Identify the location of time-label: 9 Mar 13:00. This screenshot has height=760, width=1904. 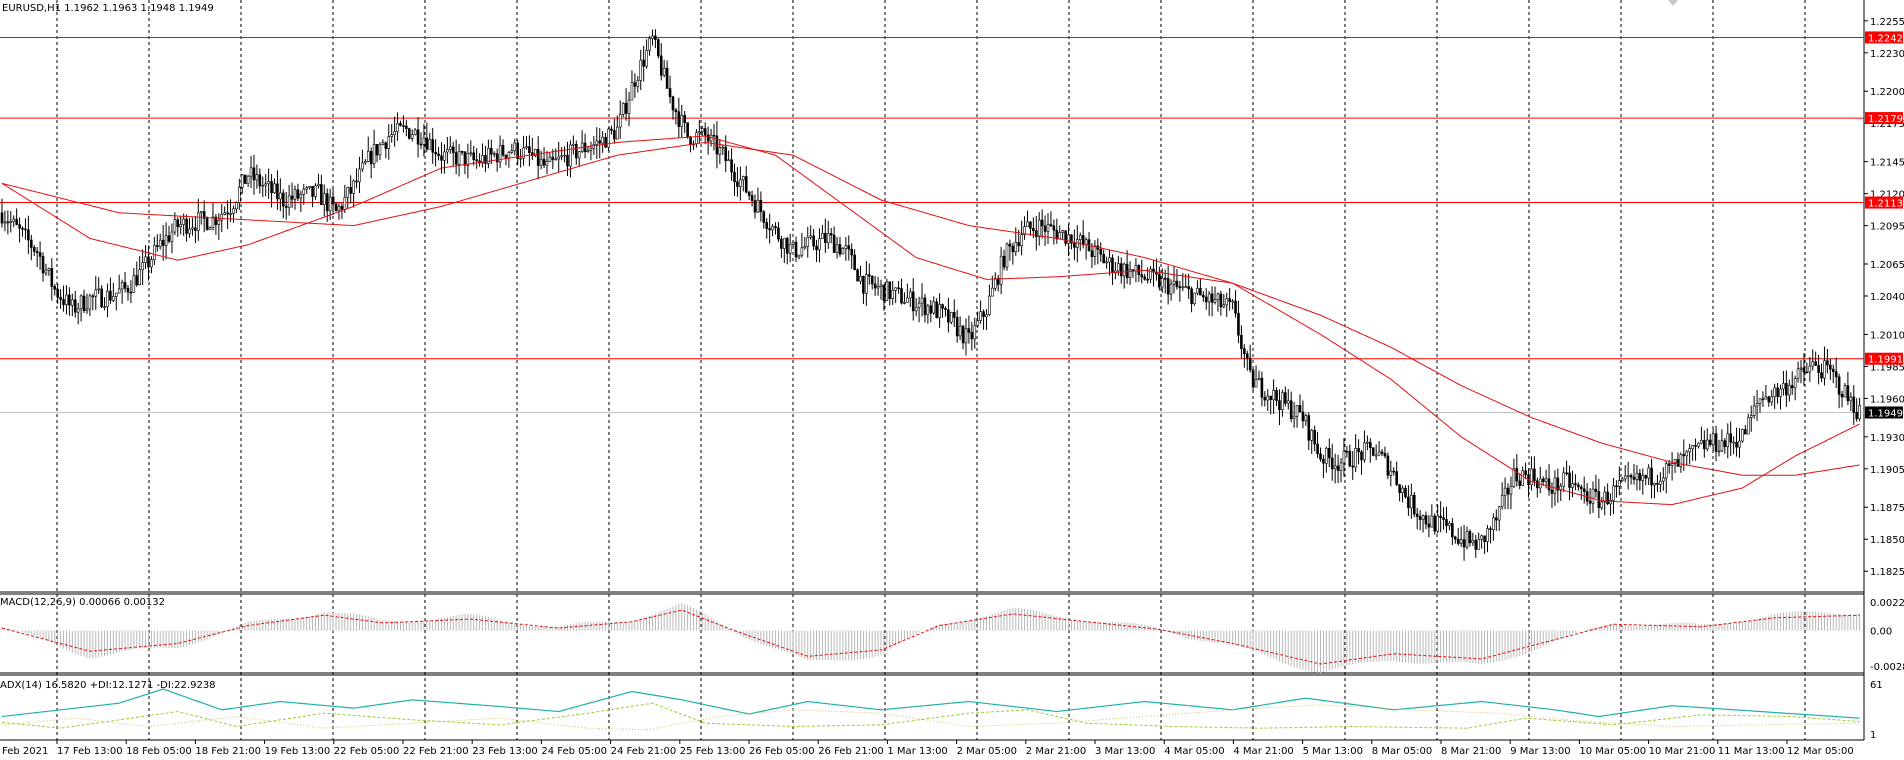
(1540, 751).